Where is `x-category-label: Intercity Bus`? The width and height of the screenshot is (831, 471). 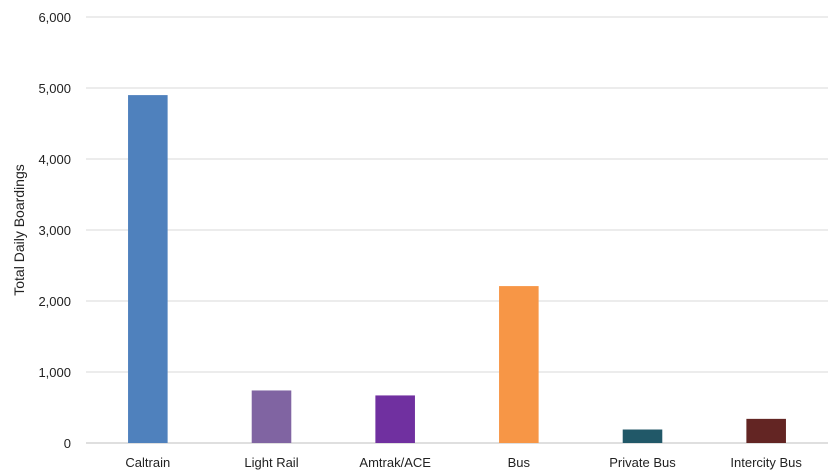 x-category-label: Intercity Bus is located at coordinates (766, 462).